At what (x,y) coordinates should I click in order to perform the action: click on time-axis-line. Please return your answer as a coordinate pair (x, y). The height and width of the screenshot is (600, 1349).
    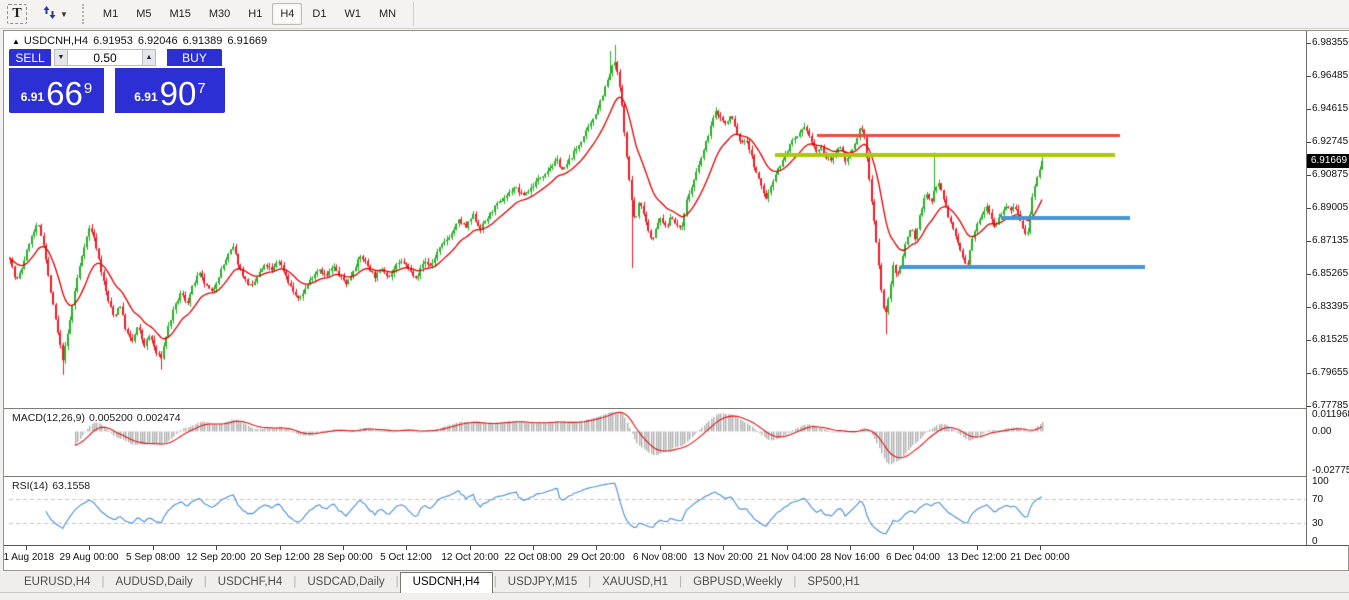
    Looking at the image, I should click on (676, 545).